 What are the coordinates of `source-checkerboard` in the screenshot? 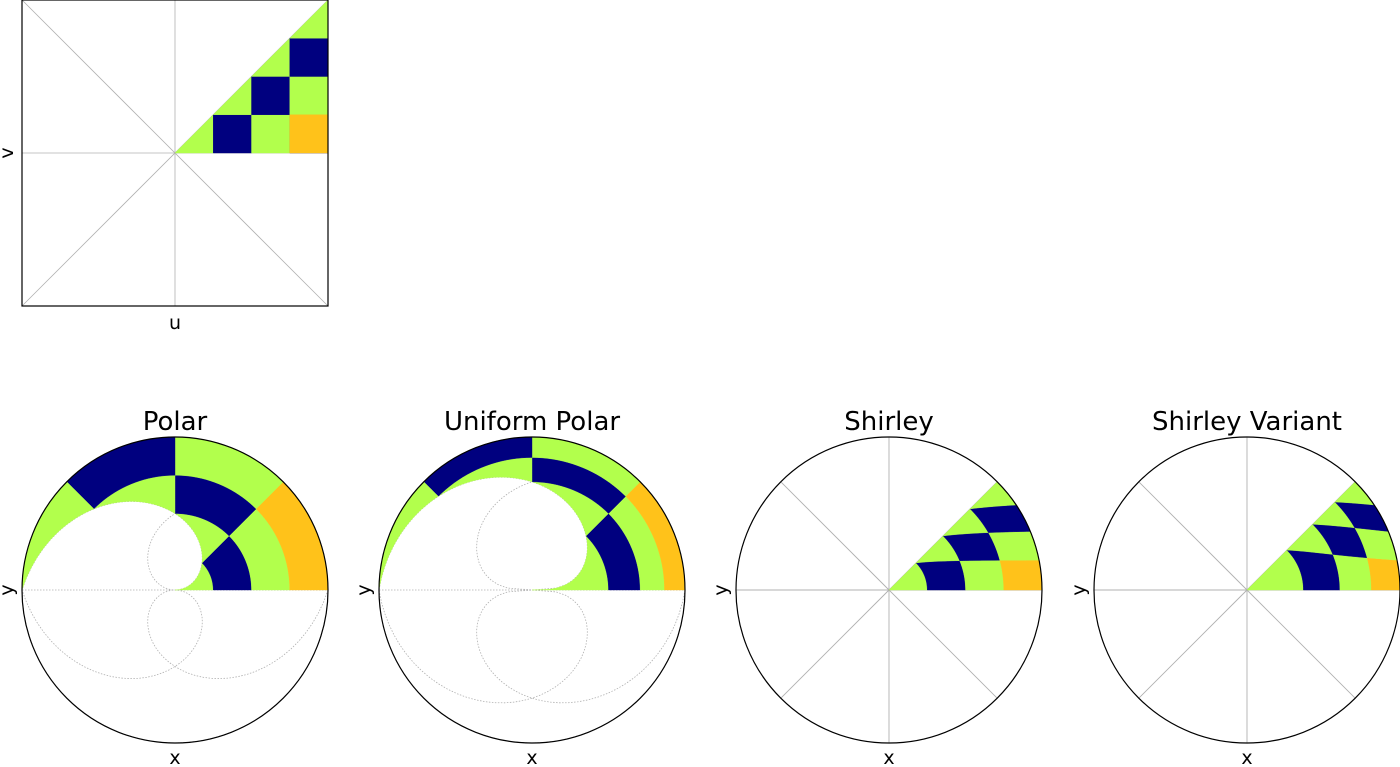 It's located at (251, 77).